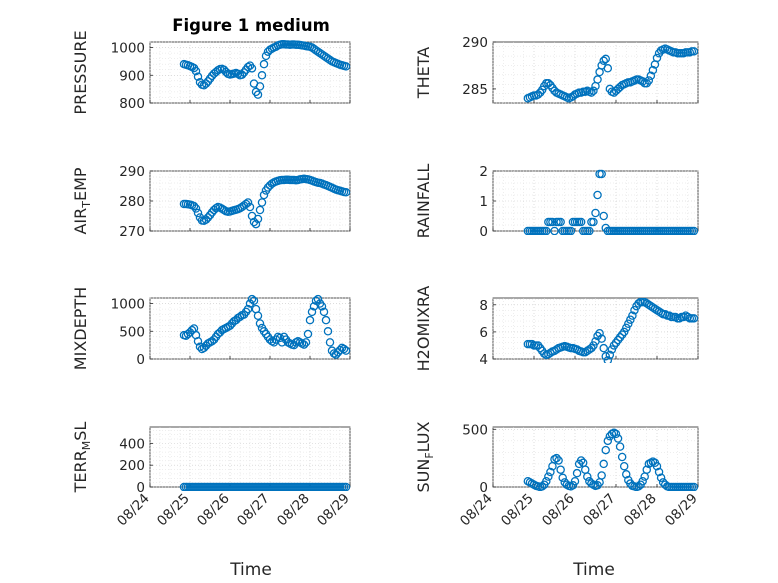 Image resolution: width=778 pixels, height=583 pixels. Describe the element at coordinates (517, 510) in the screenshot. I see `x-tick-label: 08/25` at that location.